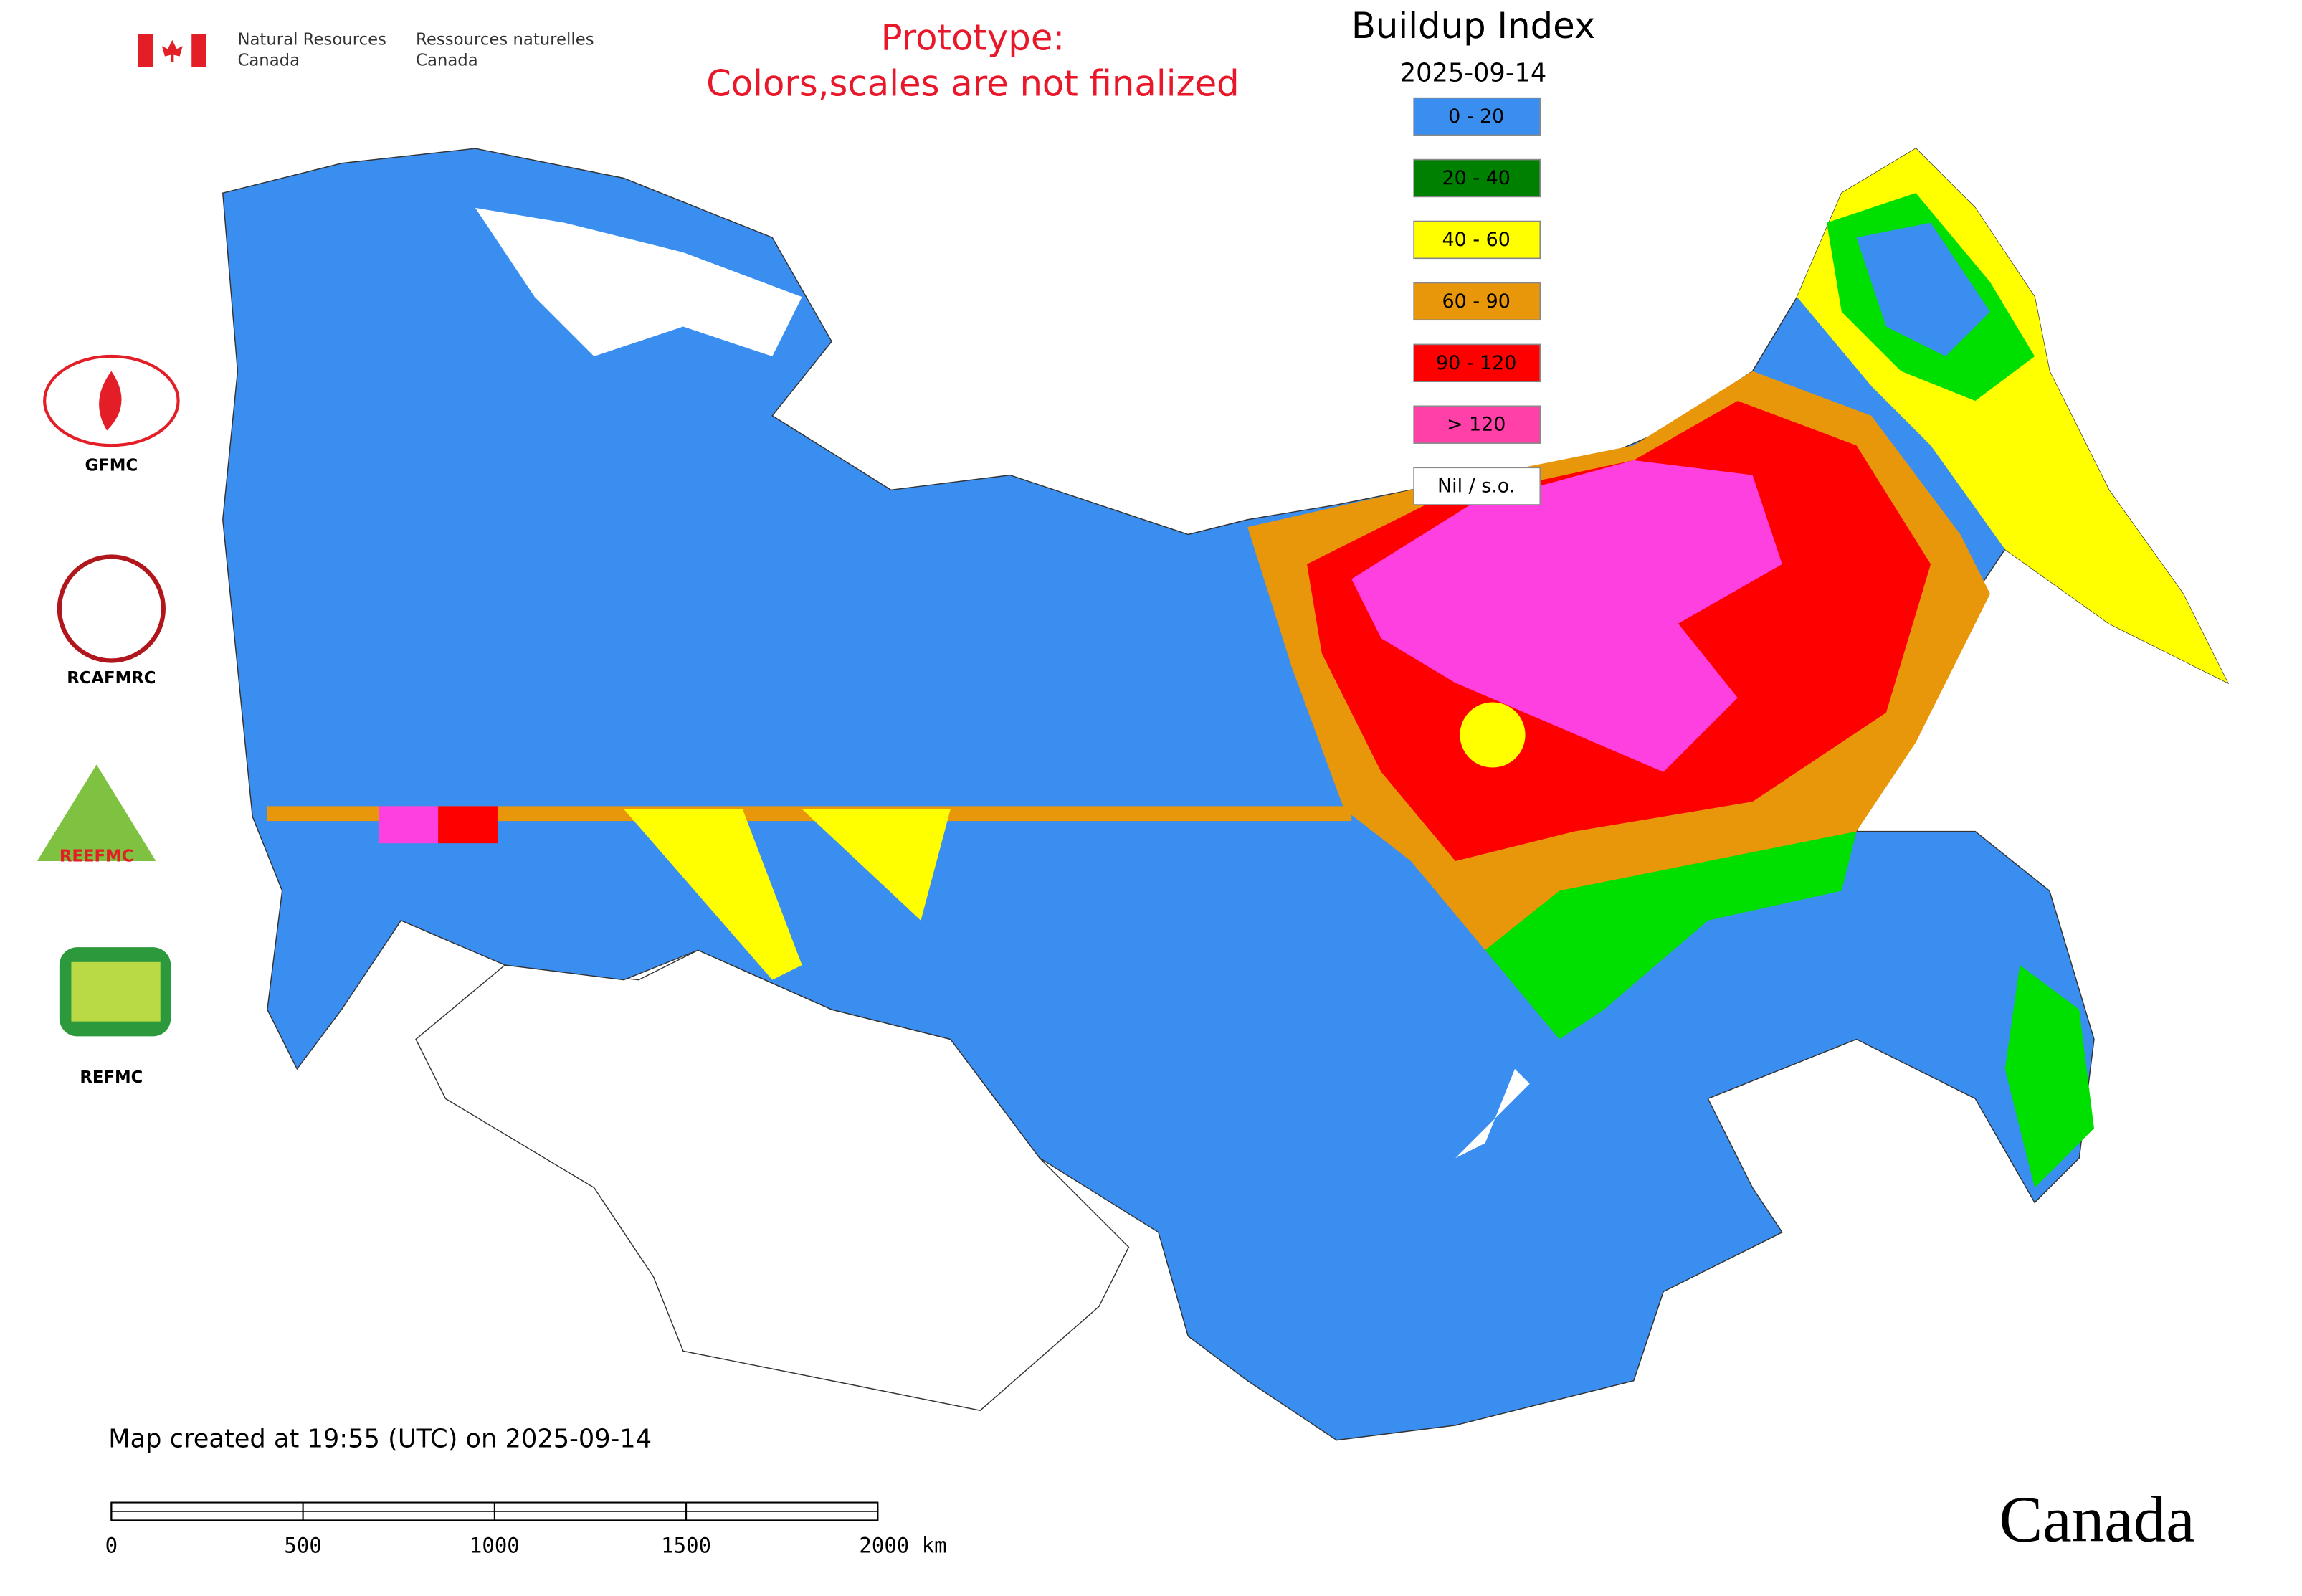  Describe the element at coordinates (112, 678) in the screenshot. I see `logo-label: RCAFMRC` at that location.